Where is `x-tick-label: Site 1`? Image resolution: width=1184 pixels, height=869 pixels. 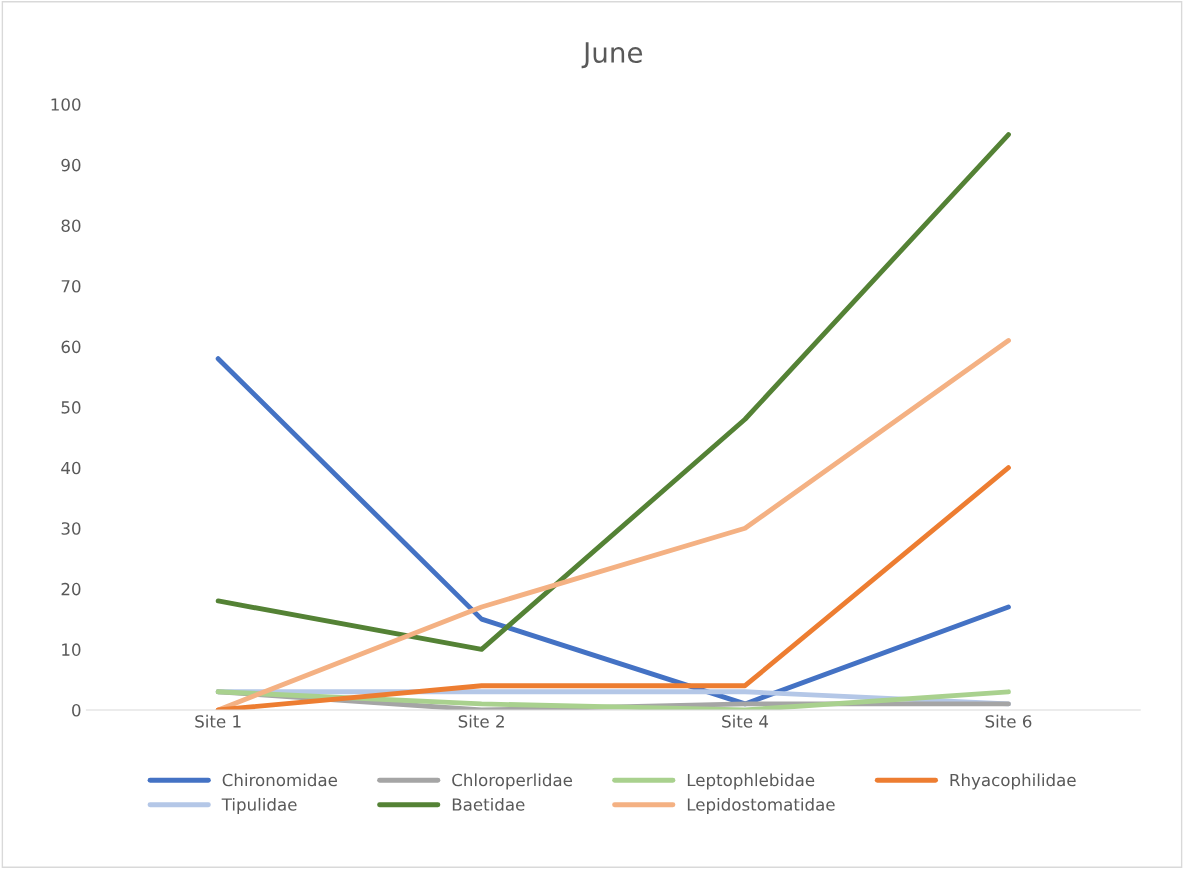
x-tick-label: Site 1 is located at coordinates (218, 721).